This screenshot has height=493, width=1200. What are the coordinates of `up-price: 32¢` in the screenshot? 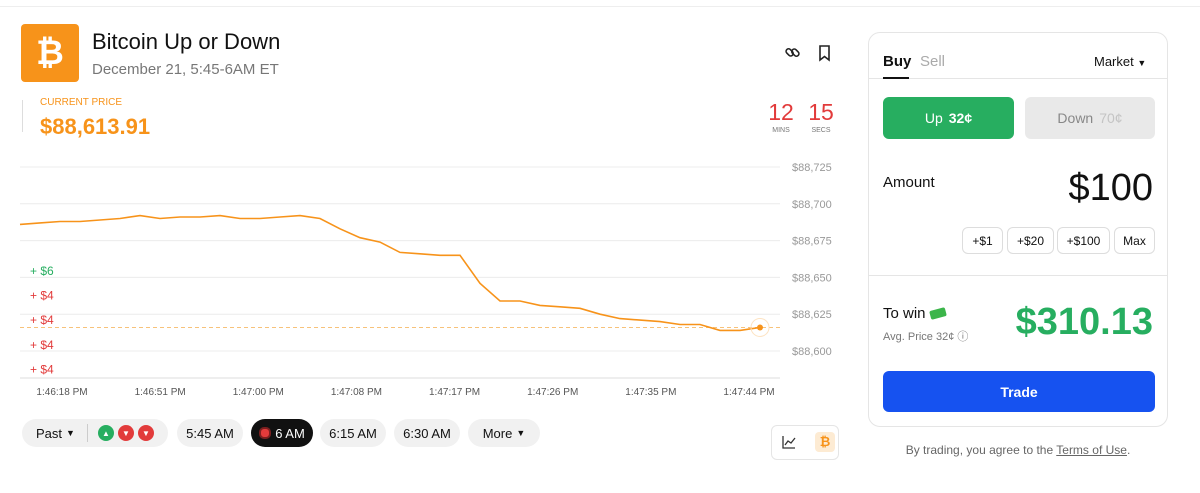 It's located at (960, 118).